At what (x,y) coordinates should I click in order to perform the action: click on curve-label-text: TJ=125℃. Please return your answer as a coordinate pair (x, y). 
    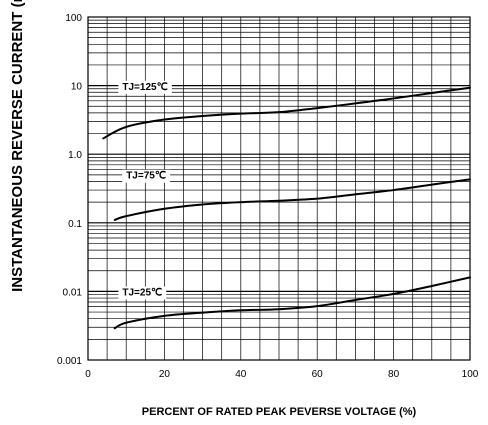
    Looking at the image, I should click on (144, 87).